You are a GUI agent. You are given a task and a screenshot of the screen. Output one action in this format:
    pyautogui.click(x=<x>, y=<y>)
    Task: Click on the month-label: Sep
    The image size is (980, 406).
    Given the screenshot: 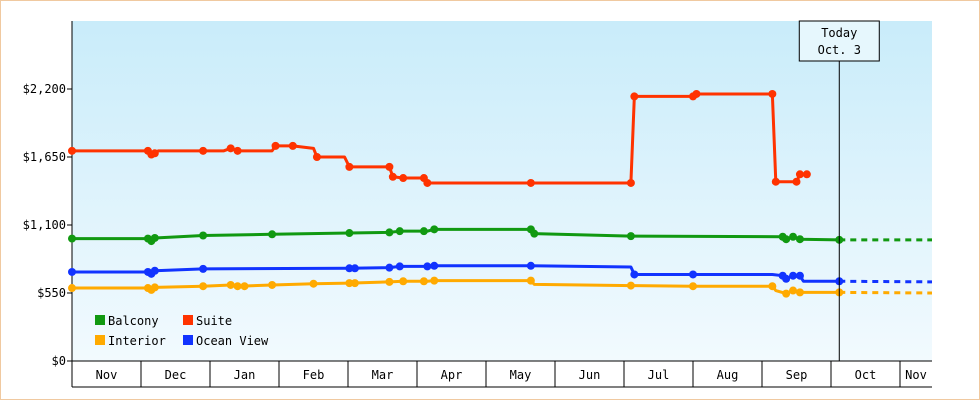 What is the action you would take?
    pyautogui.click(x=797, y=375)
    